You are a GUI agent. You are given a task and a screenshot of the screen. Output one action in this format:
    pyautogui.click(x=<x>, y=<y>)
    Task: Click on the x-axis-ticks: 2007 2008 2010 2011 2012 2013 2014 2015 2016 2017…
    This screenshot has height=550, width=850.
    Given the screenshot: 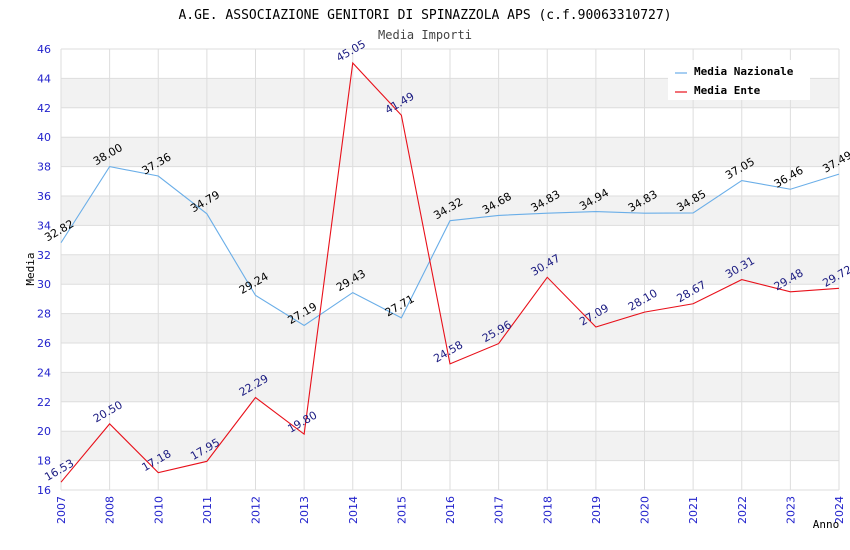 What is the action you would take?
    pyautogui.click(x=450, y=510)
    